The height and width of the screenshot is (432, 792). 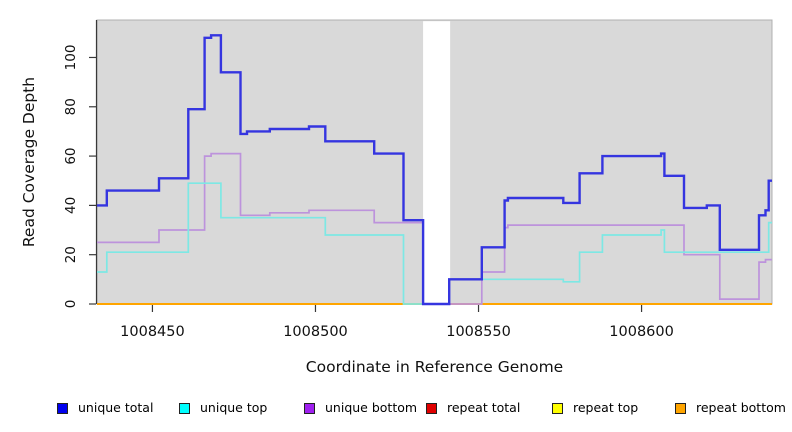 What do you see at coordinates (371, 407) in the screenshot?
I see `legend-label-unique-bottom: unique bottom` at bounding box center [371, 407].